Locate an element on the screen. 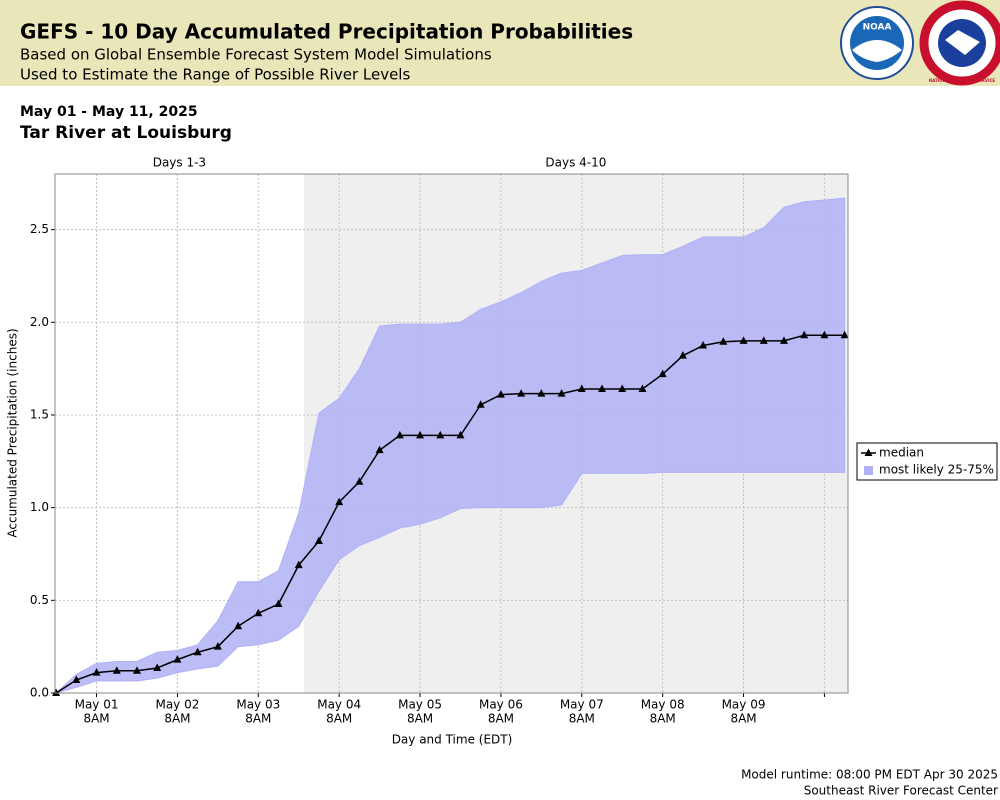  nws-logo: NATIONAL WEATHER SERVICE is located at coordinates (959, 43).